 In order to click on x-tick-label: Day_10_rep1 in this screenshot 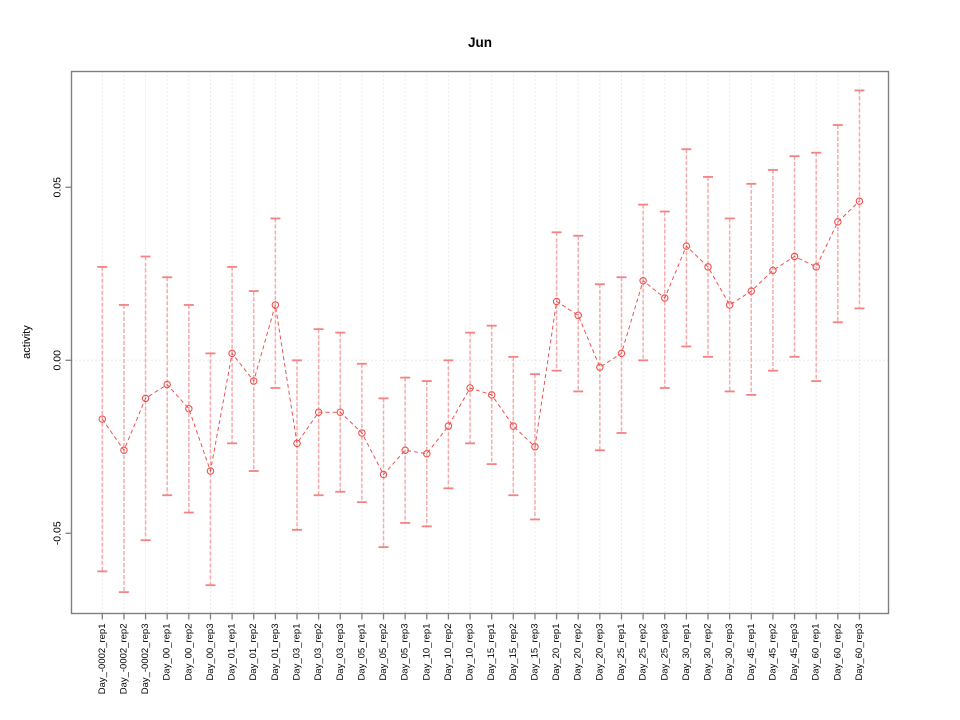, I will do `click(426, 652)`.